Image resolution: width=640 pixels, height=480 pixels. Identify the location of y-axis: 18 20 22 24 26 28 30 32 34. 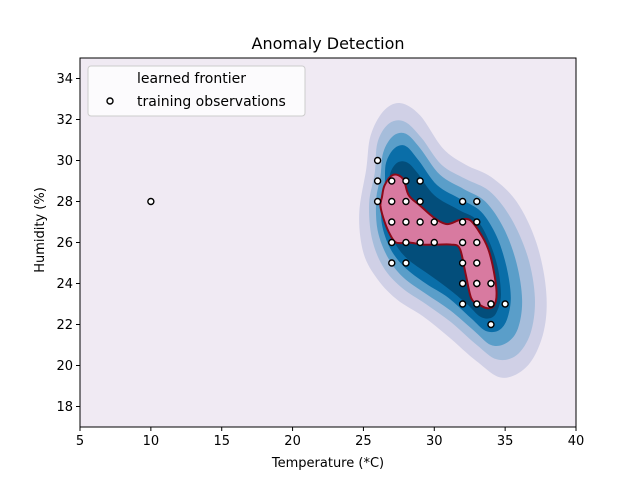
(68, 243).